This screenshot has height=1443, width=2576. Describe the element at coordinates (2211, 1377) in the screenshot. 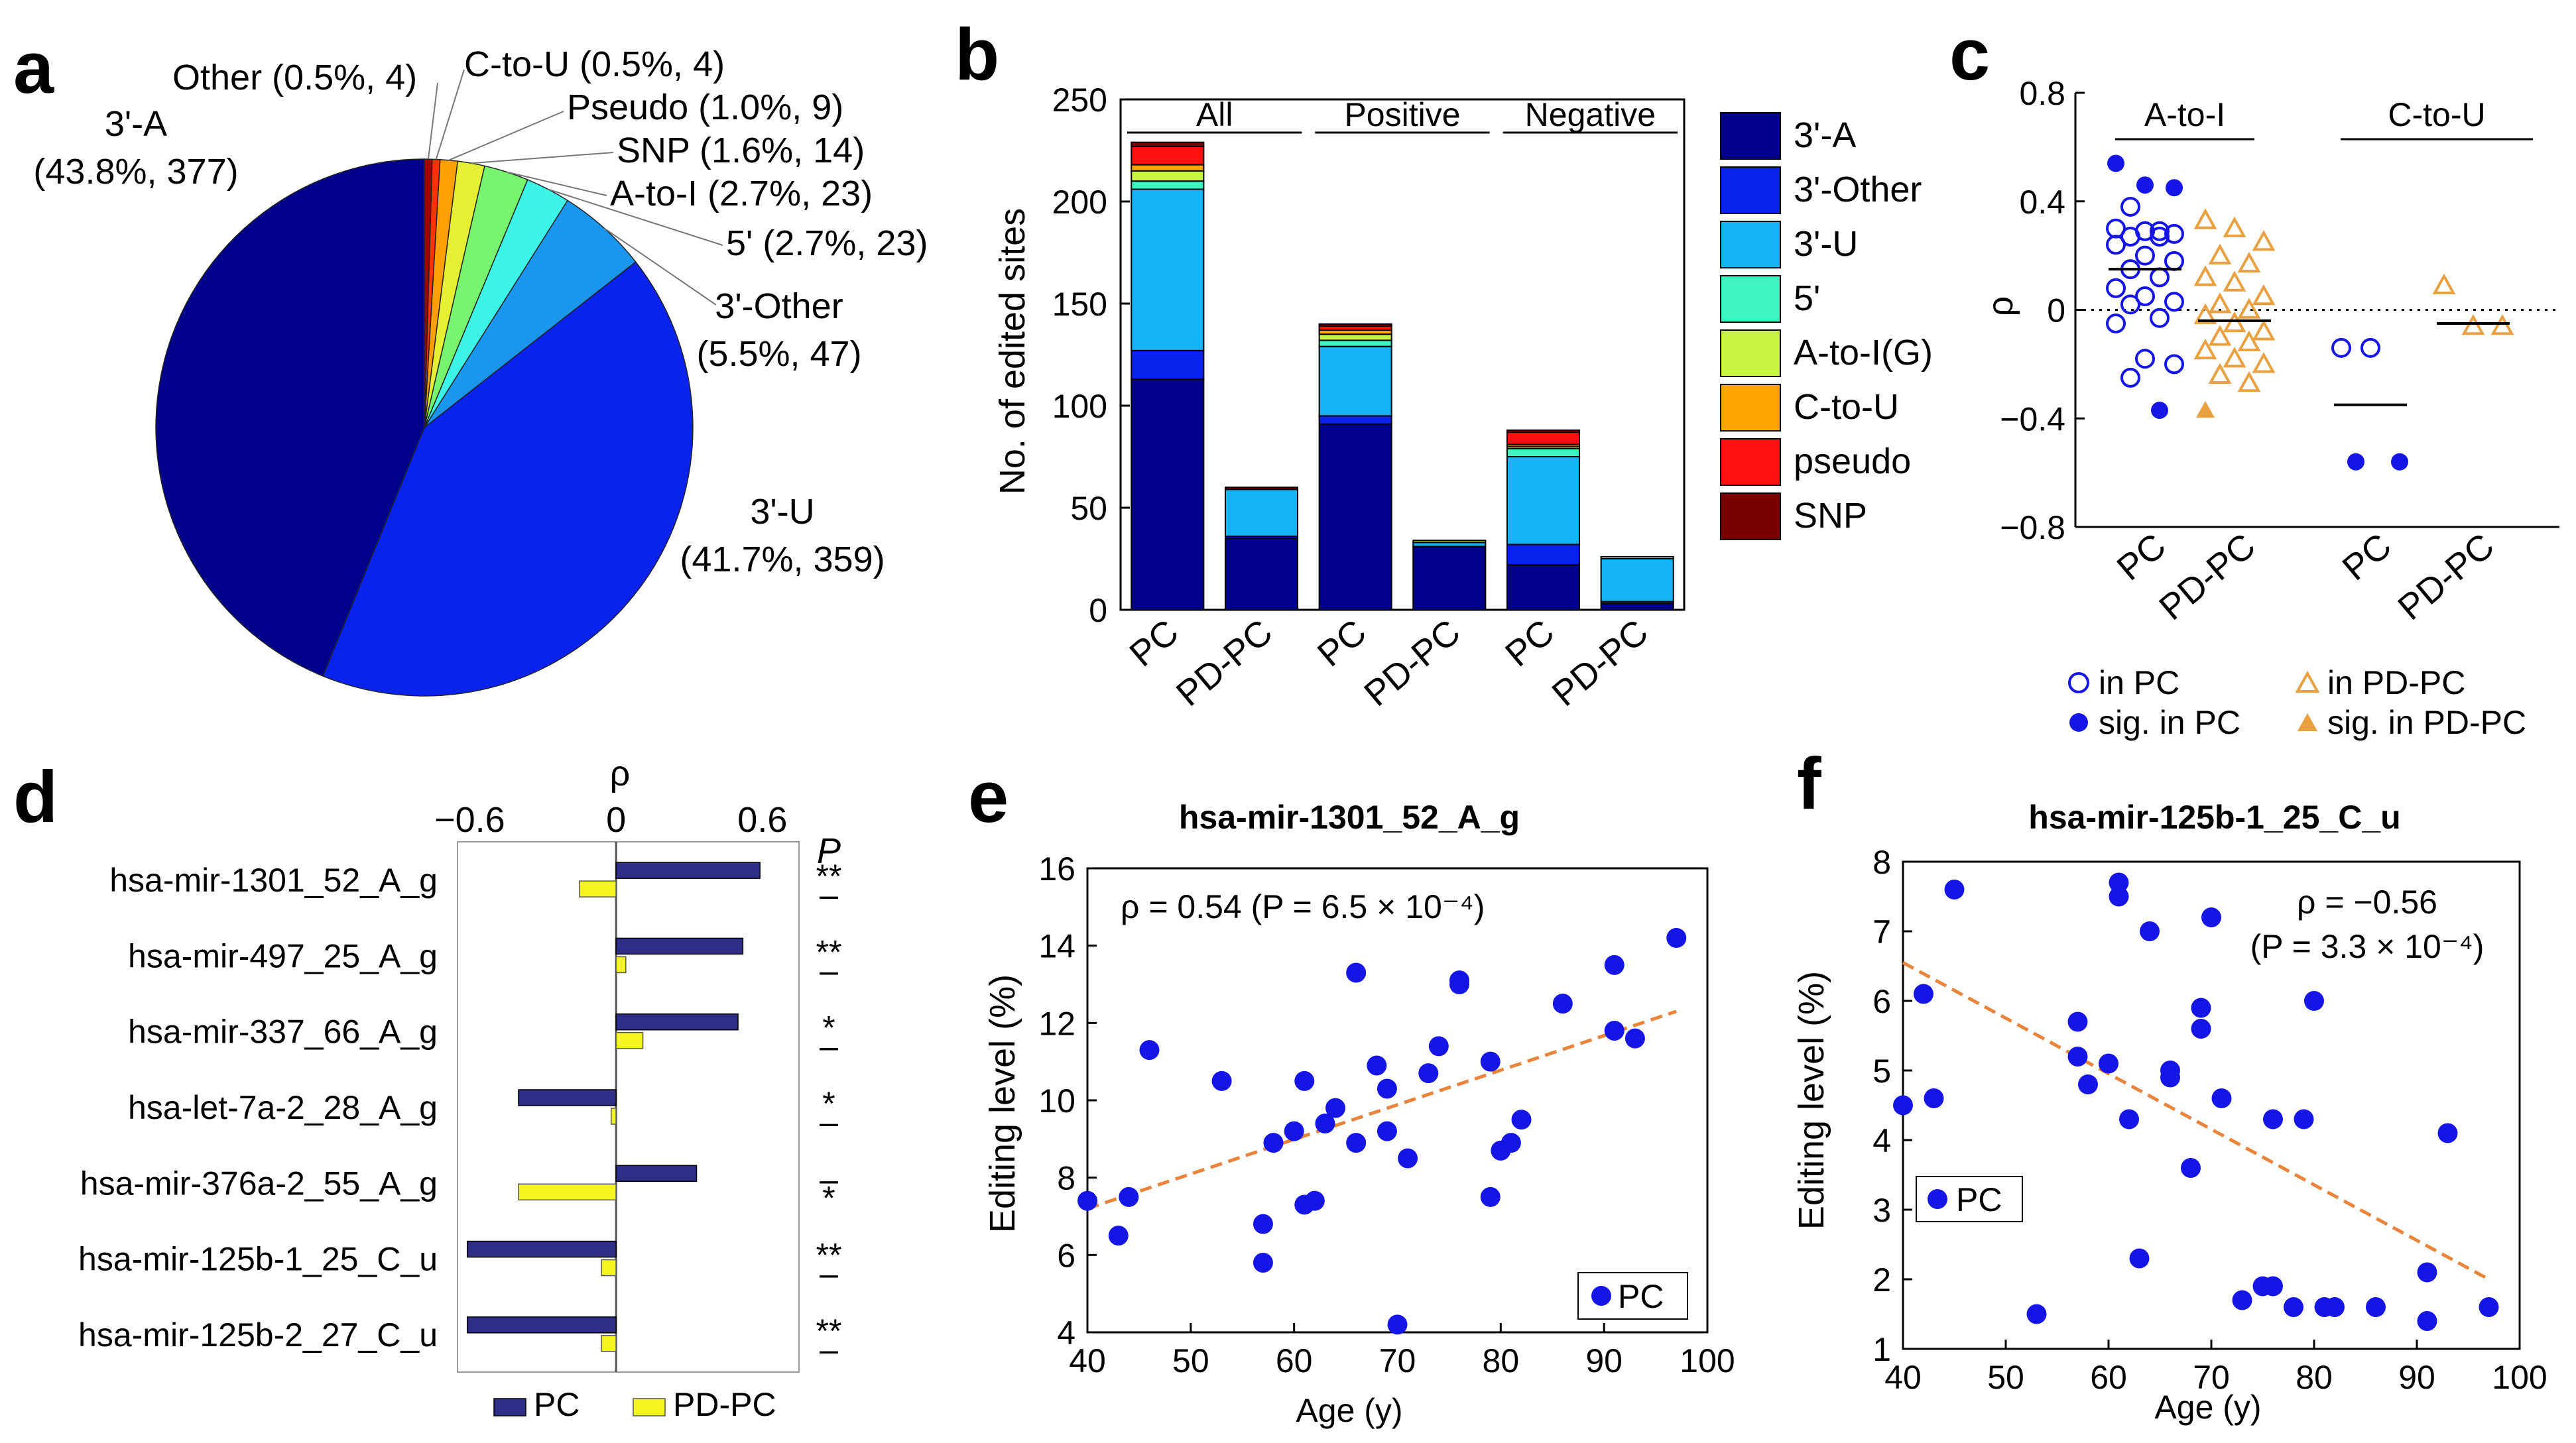

I see `f-x-tick-label: 70` at that location.